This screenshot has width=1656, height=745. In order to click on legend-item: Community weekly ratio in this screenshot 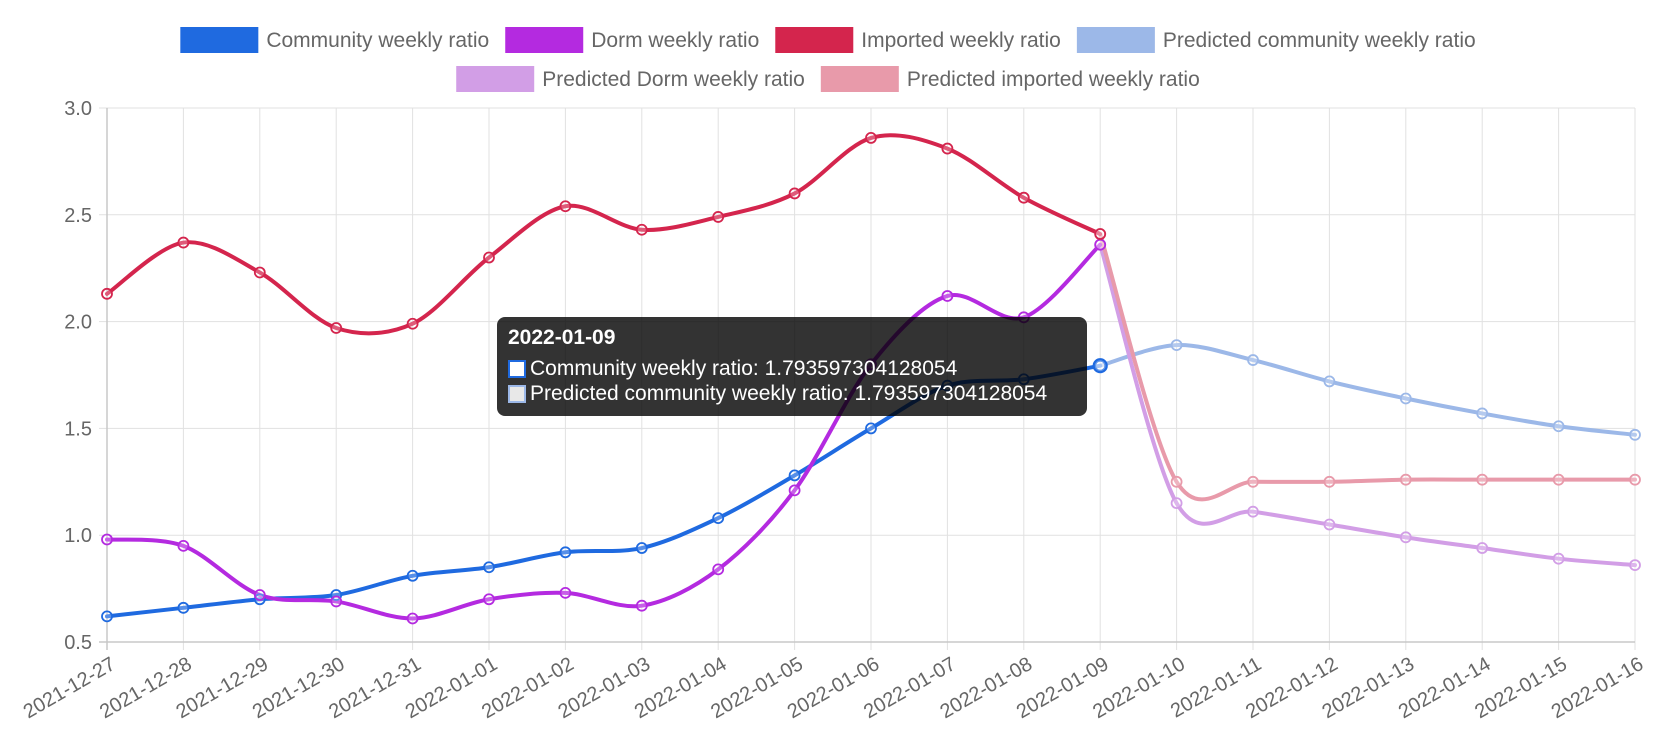, I will do `click(334, 40)`.